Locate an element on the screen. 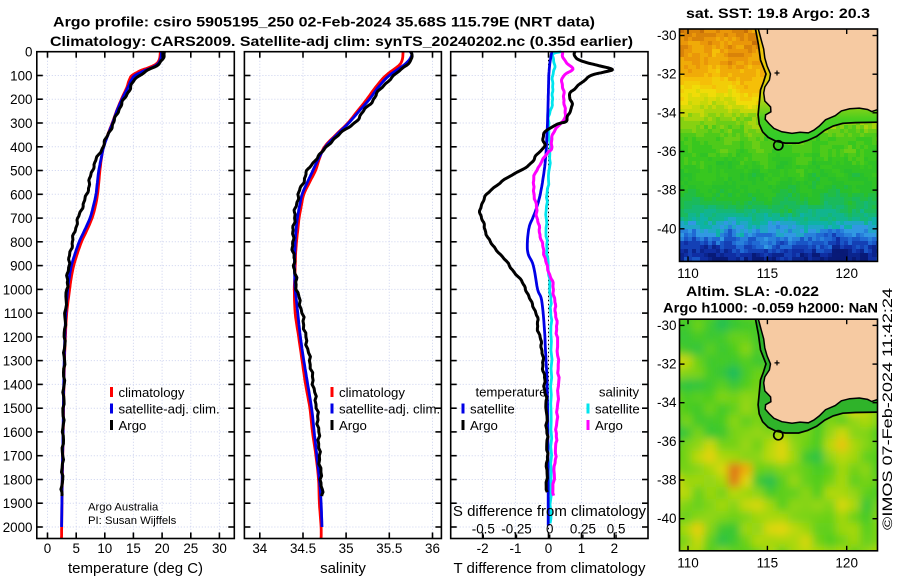 The width and height of the screenshot is (900, 580). svg-text: 800 is located at coordinates (21, 242).